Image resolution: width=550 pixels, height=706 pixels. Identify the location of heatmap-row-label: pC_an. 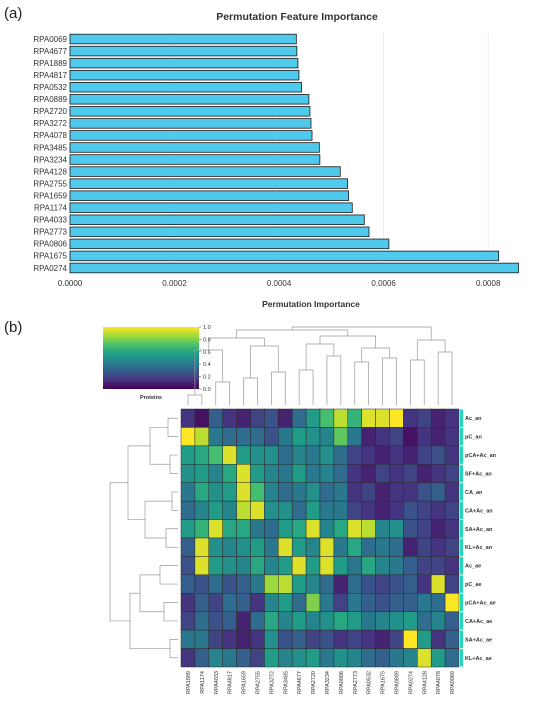
(473, 438).